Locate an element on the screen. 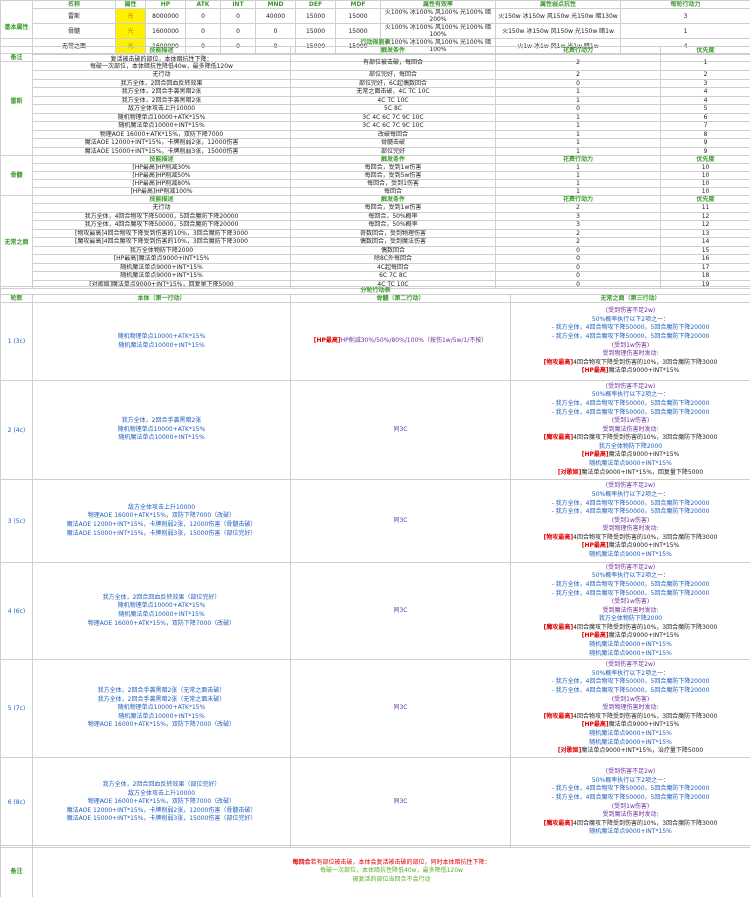 Image resolution: width=750 pixels, height=897 pixels. text-line: 我方全体物防下降2000 is located at coordinates (630, 619).